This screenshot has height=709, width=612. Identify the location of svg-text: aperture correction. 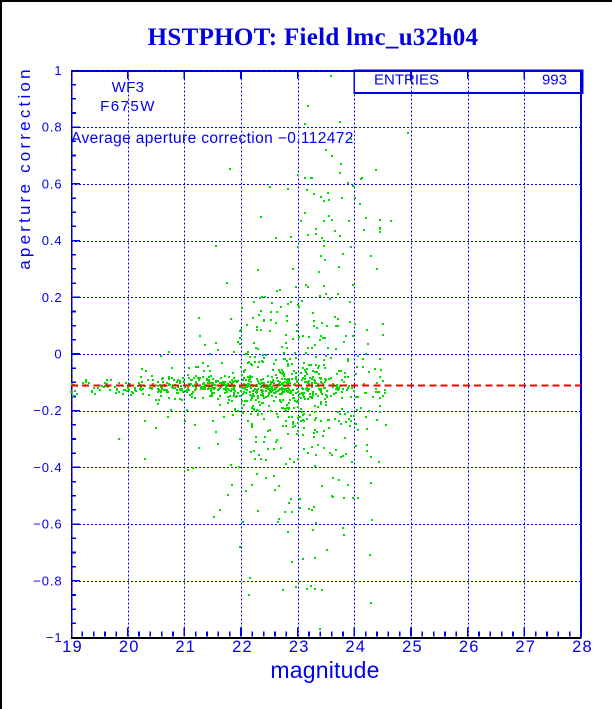
(24, 167).